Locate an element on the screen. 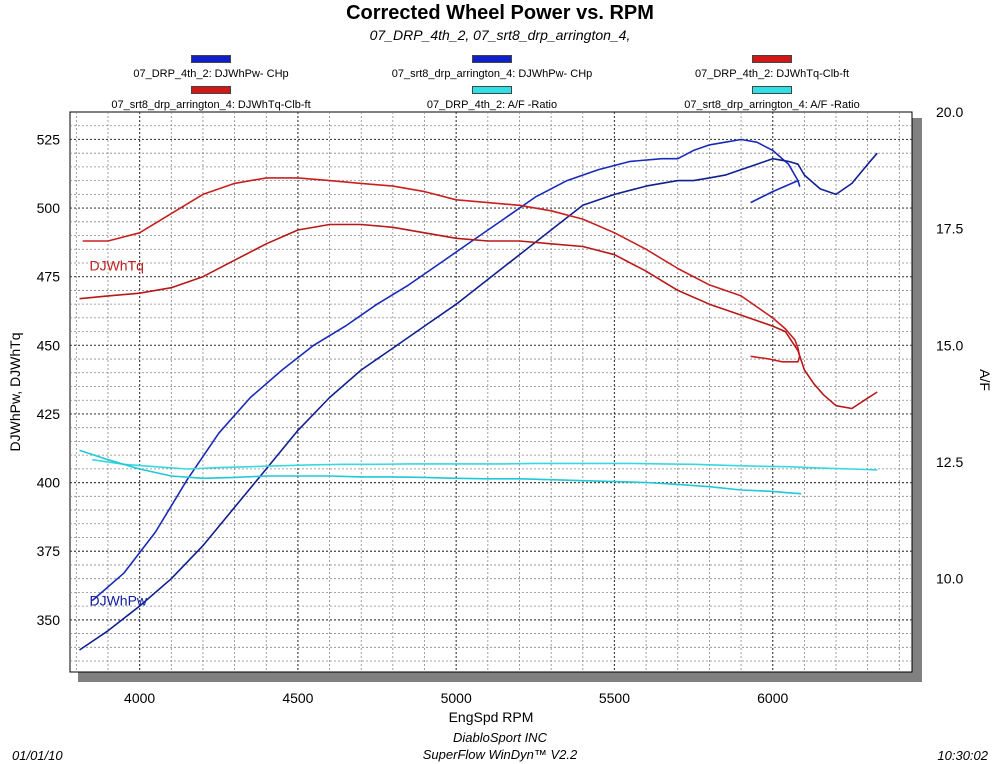 Image resolution: width=1000 pixels, height=764 pixels. y-tick-label: 450 is located at coordinates (49, 345).